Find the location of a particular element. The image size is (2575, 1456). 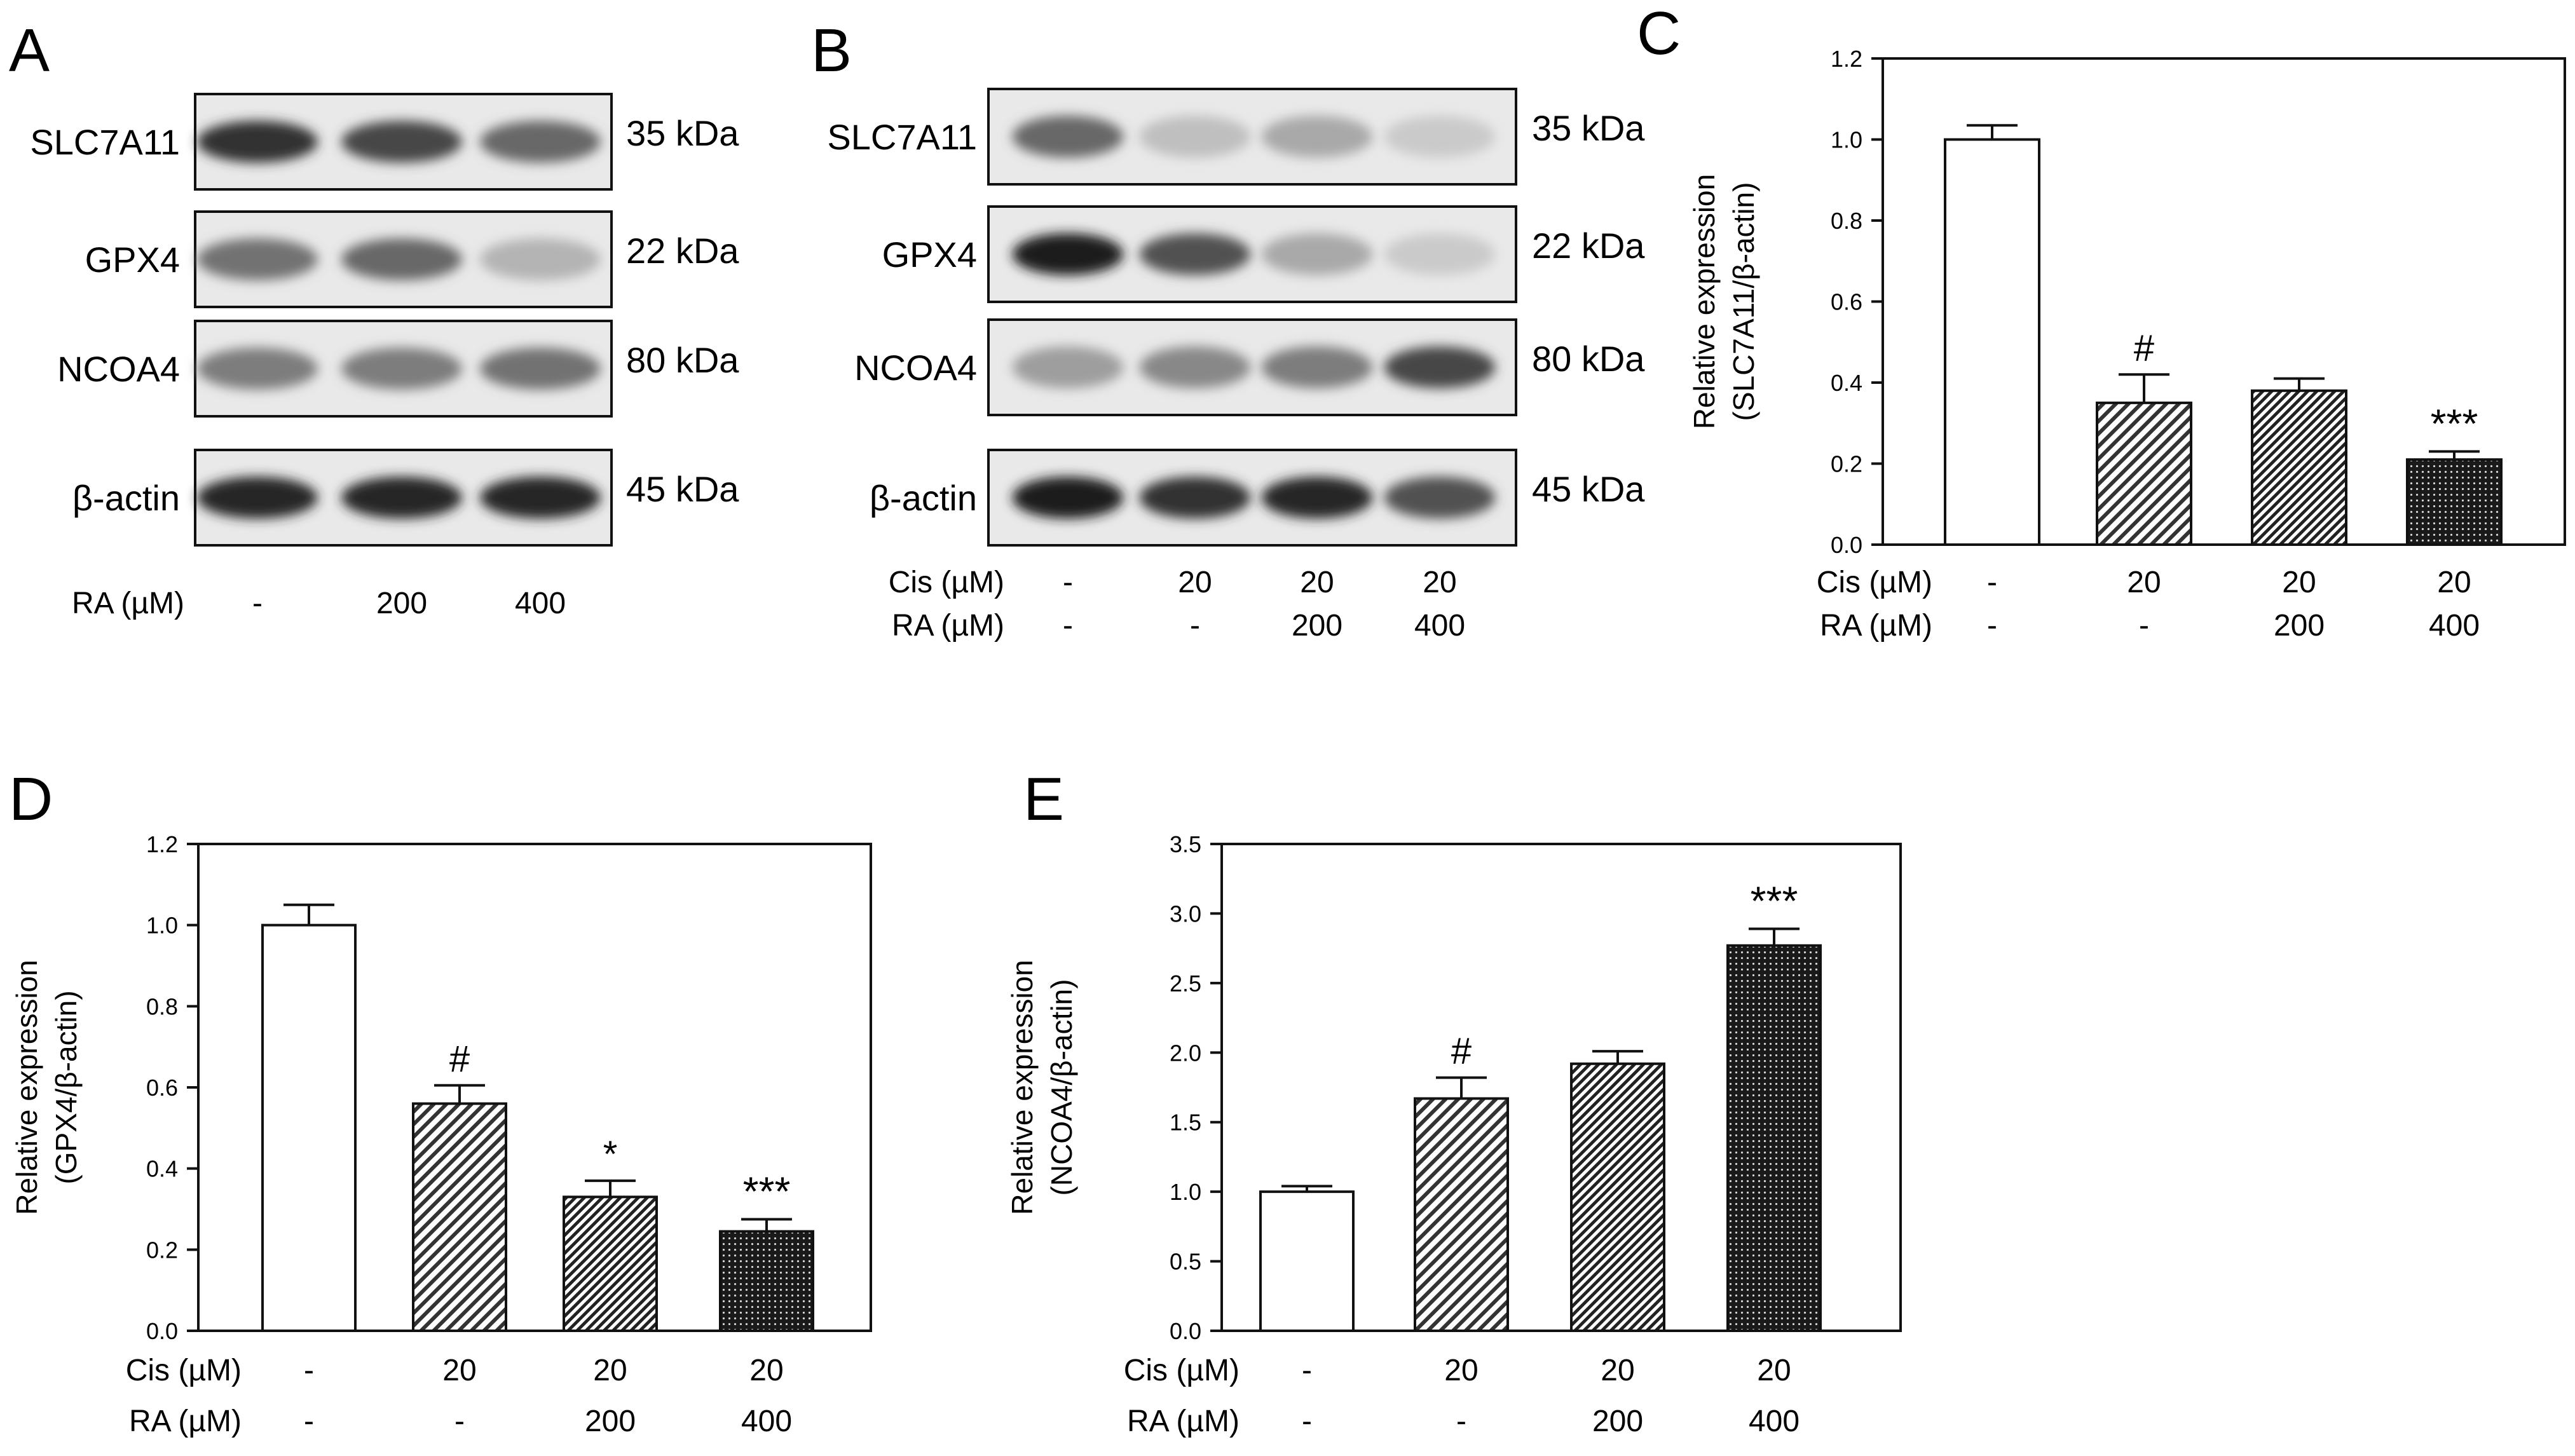

plot-frame is located at coordinates (1561, 1087).